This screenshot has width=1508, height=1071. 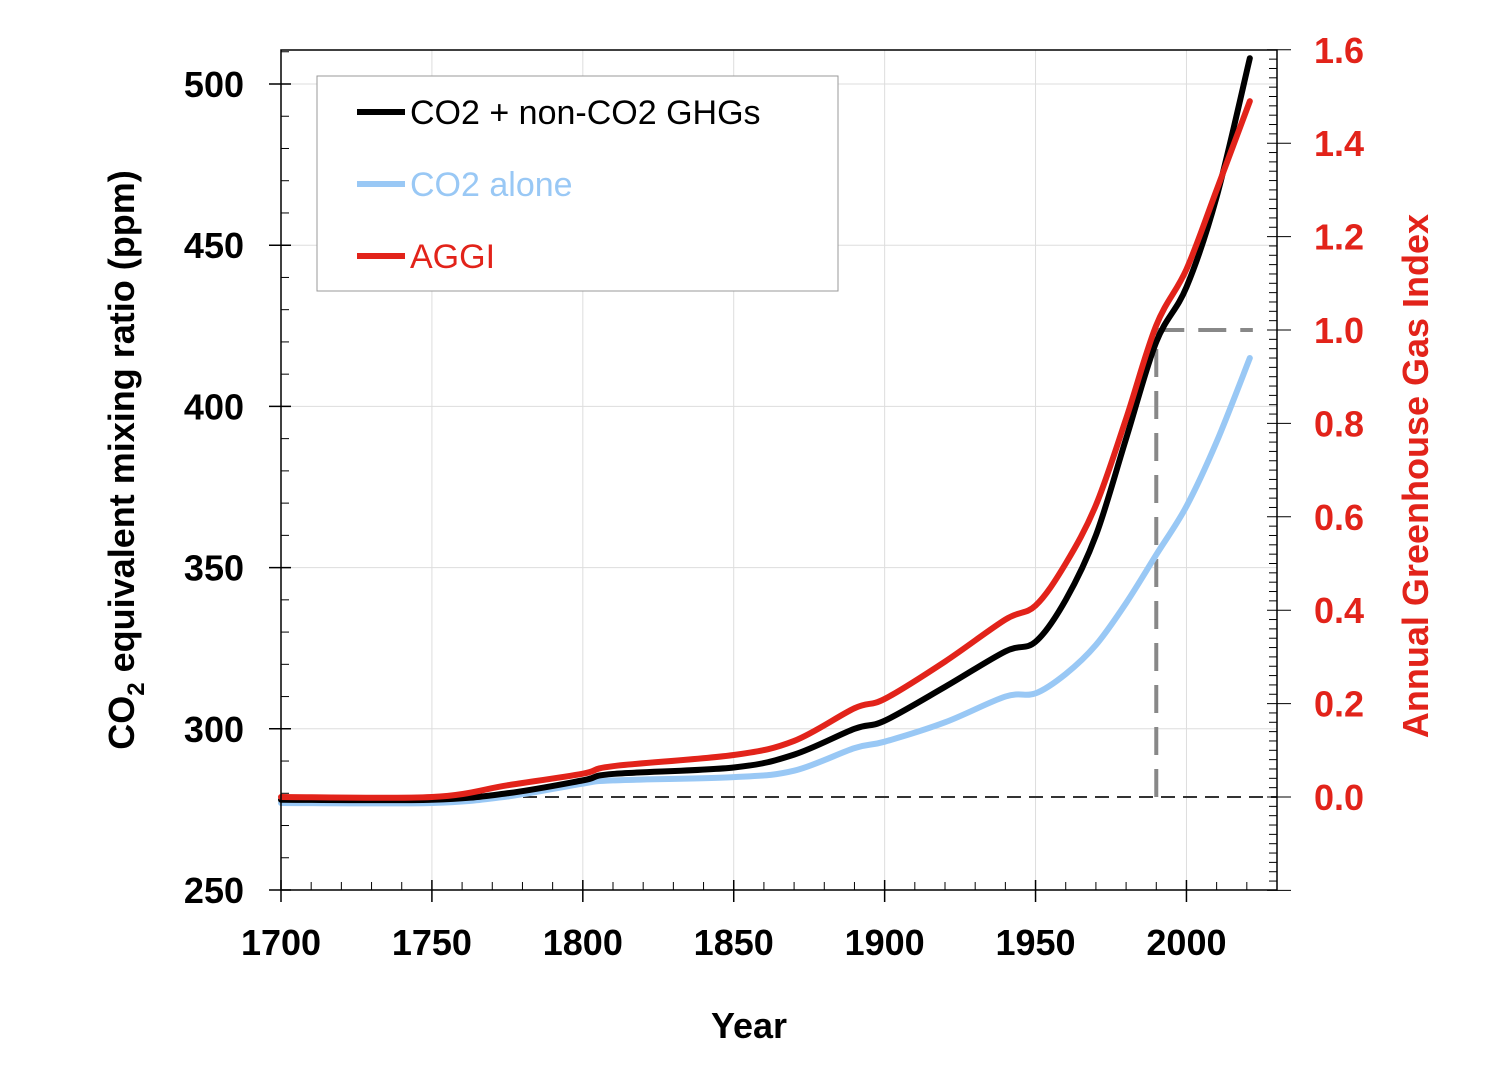 I want to click on legend: CO2 + non-CO2 GHGs CO2 alone AGGI, so click(x=577, y=183).